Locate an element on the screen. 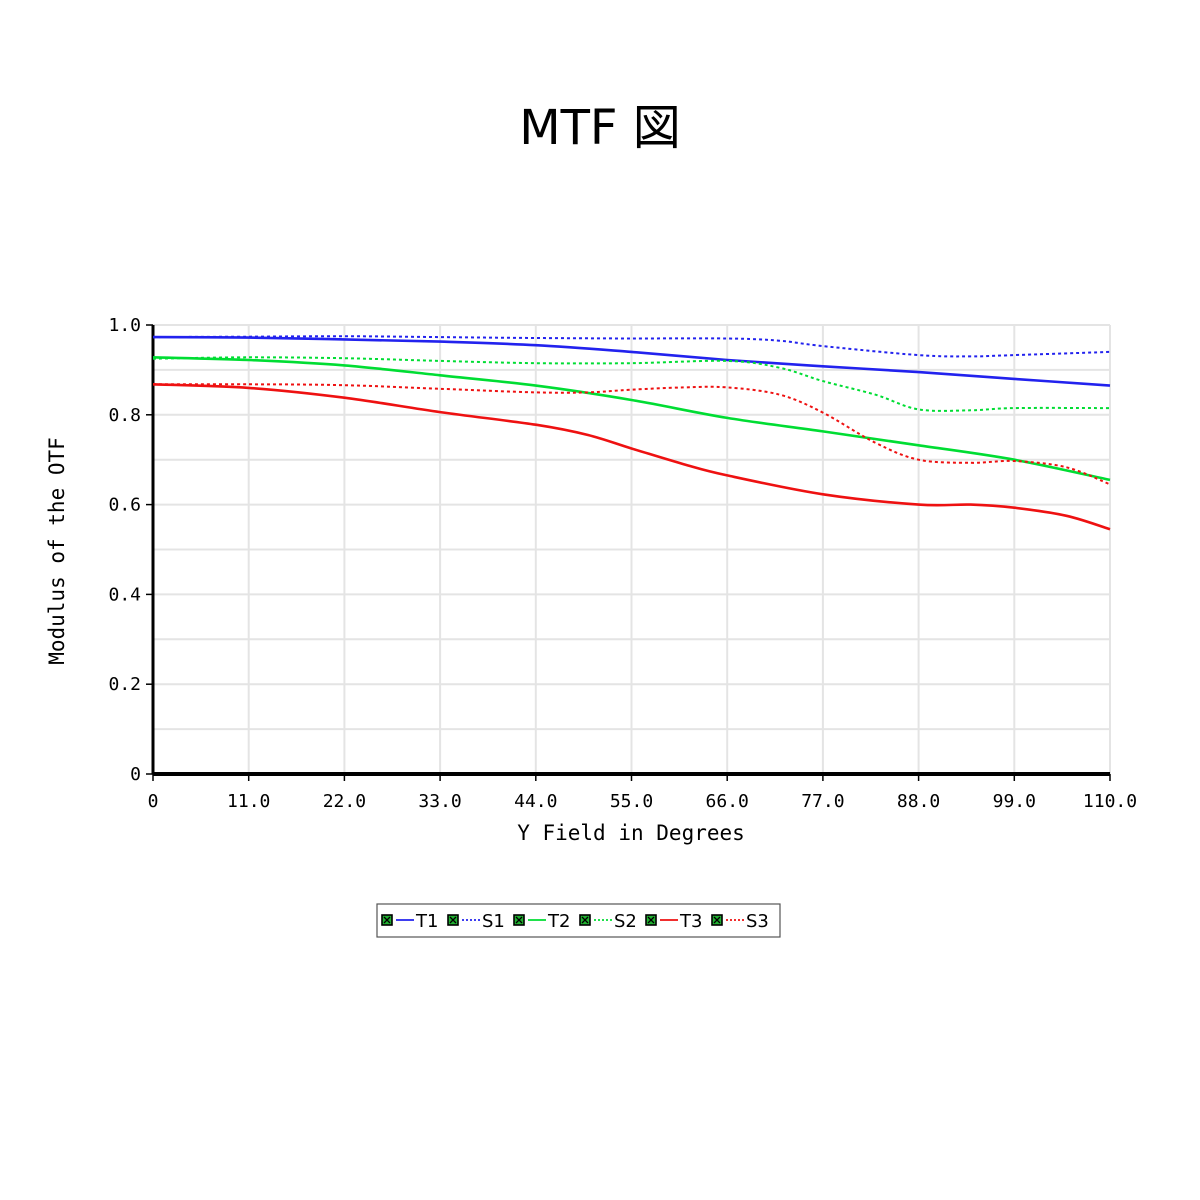 The width and height of the screenshot is (1200, 1200). series-line-t3 is located at coordinates (631, 457).